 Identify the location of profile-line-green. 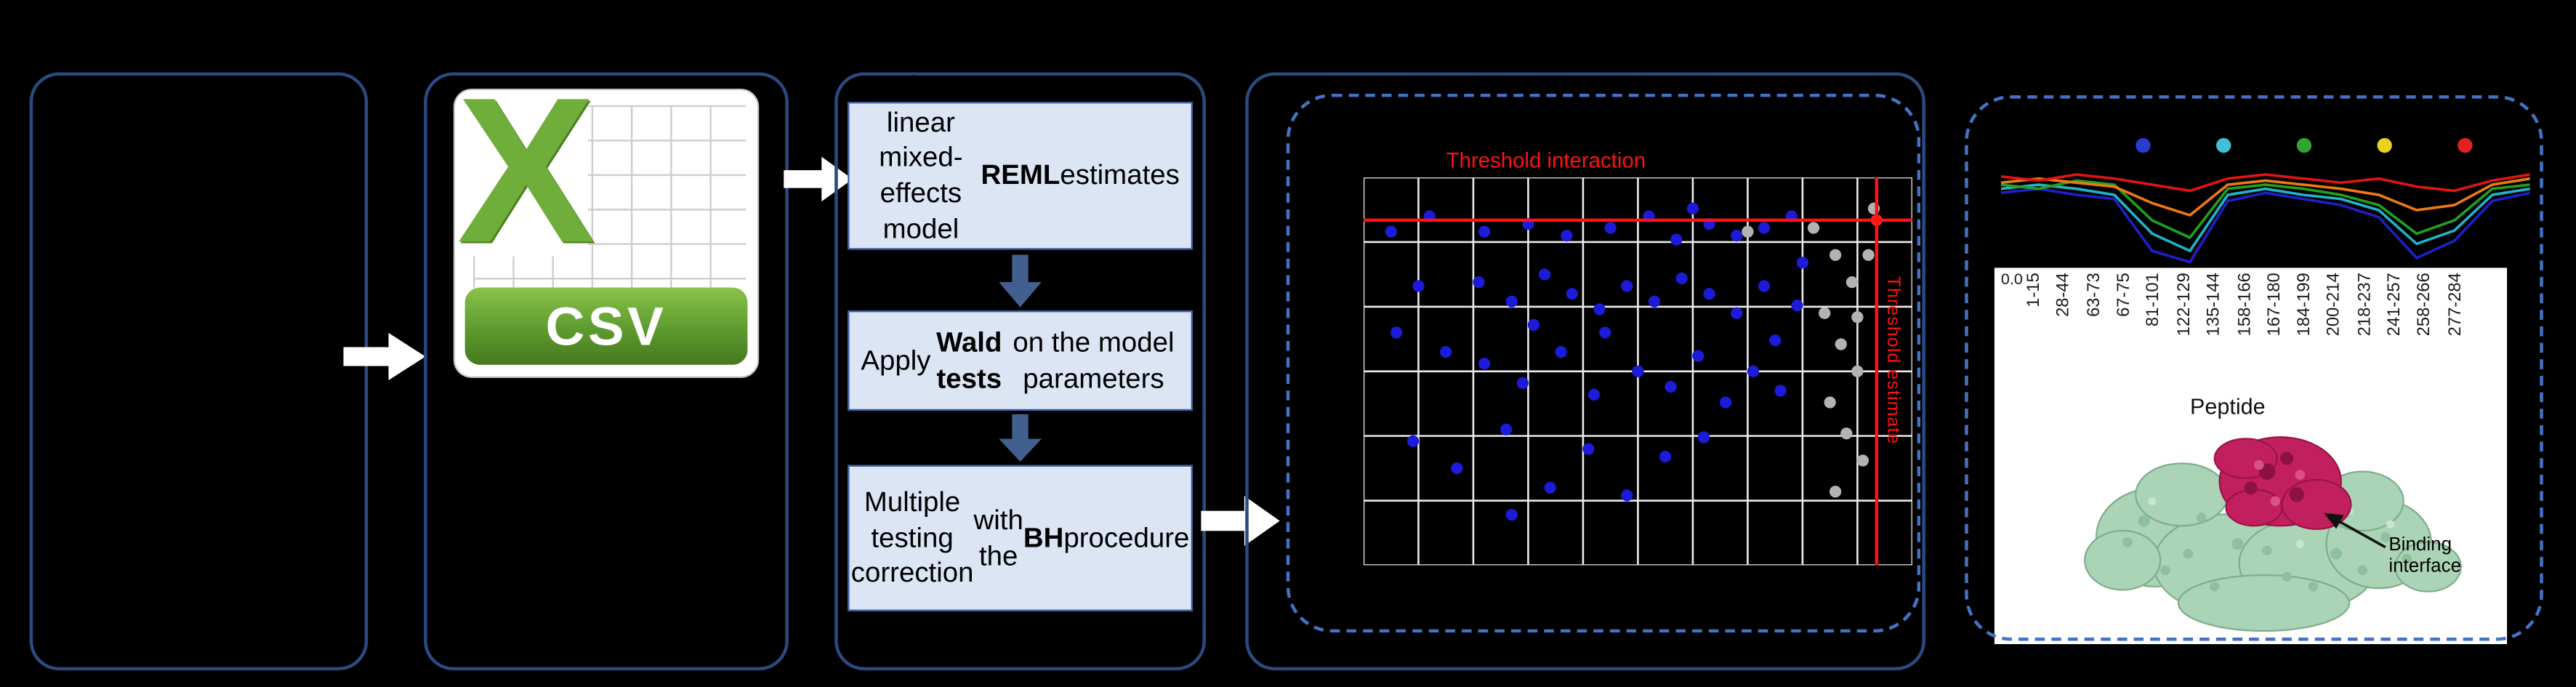
(2265, 209).